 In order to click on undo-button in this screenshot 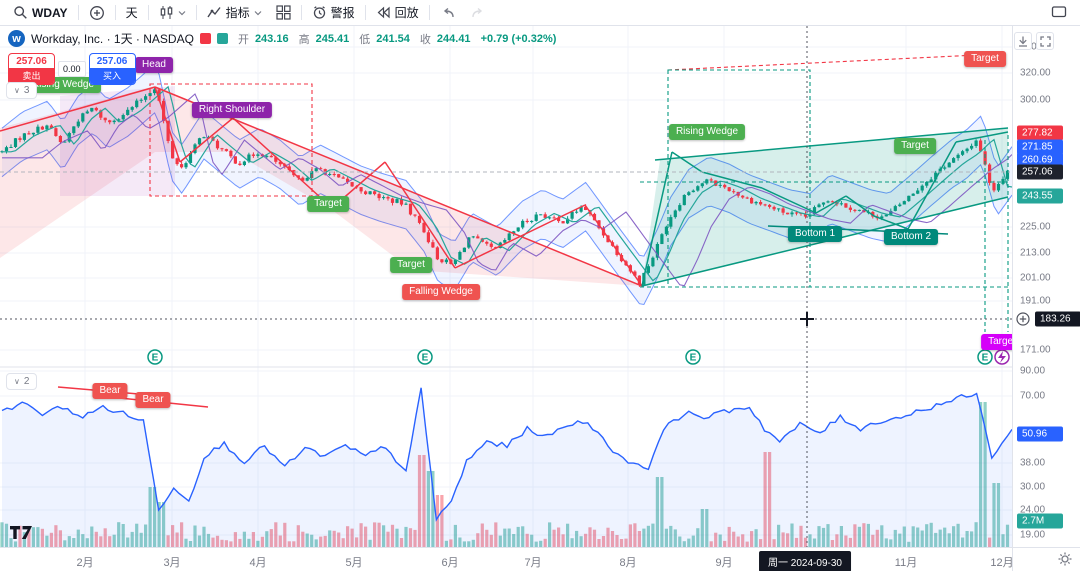, I will do `click(448, 13)`.